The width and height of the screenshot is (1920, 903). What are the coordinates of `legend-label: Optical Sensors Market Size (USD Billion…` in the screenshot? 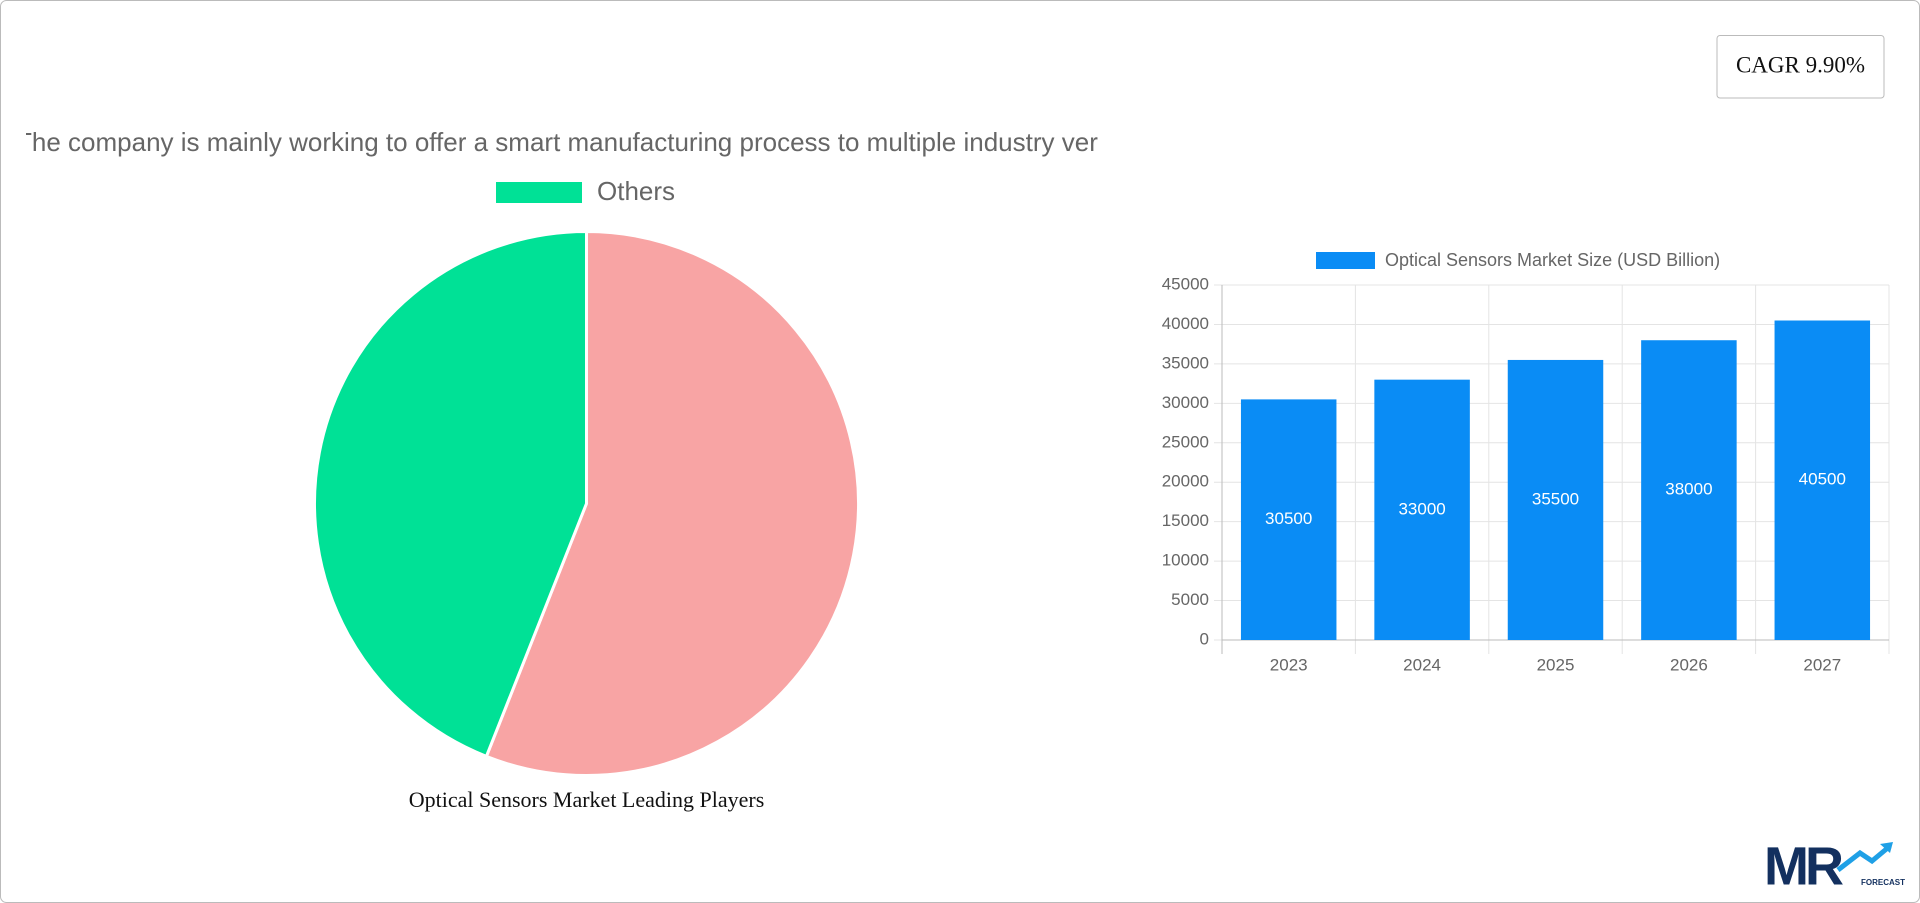 It's located at (1552, 260).